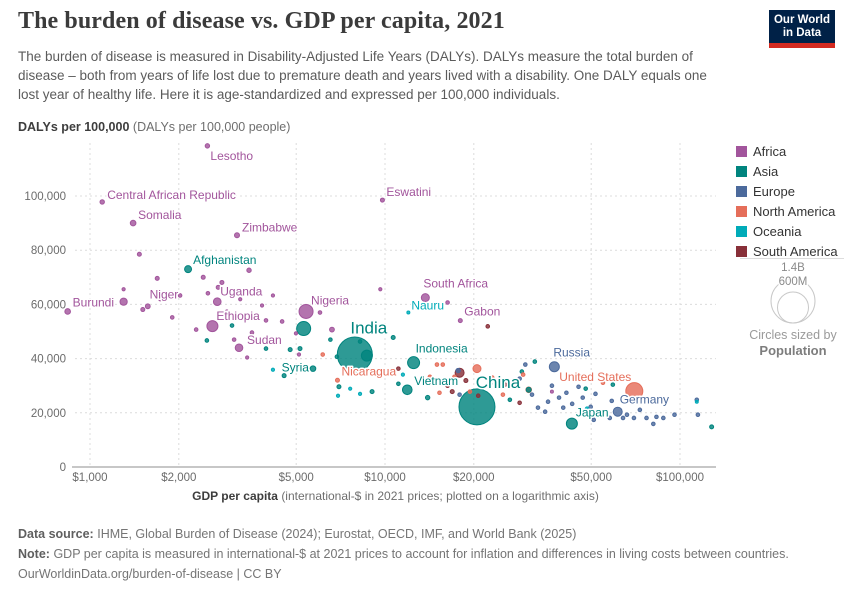 This screenshot has height=600, width=850. I want to click on license-link: CC BY, so click(262, 574).